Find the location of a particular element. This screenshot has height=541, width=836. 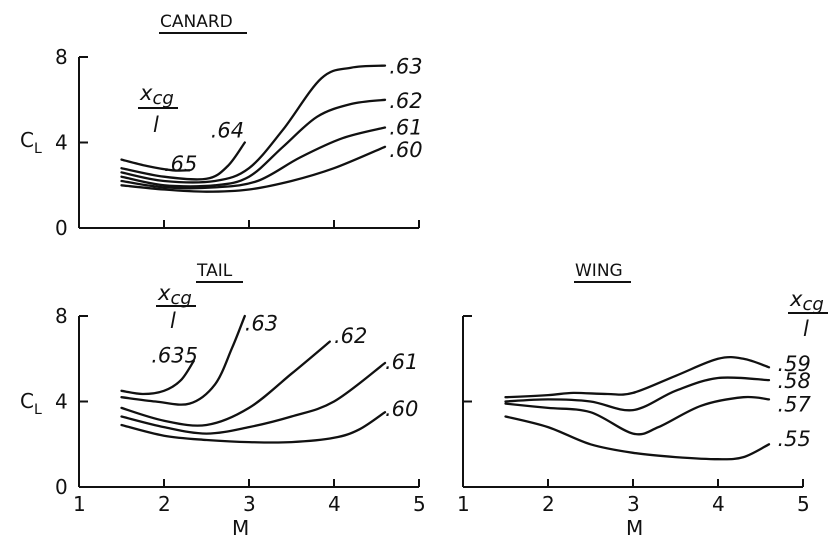

canard-curve-p62 is located at coordinates (253, 143).